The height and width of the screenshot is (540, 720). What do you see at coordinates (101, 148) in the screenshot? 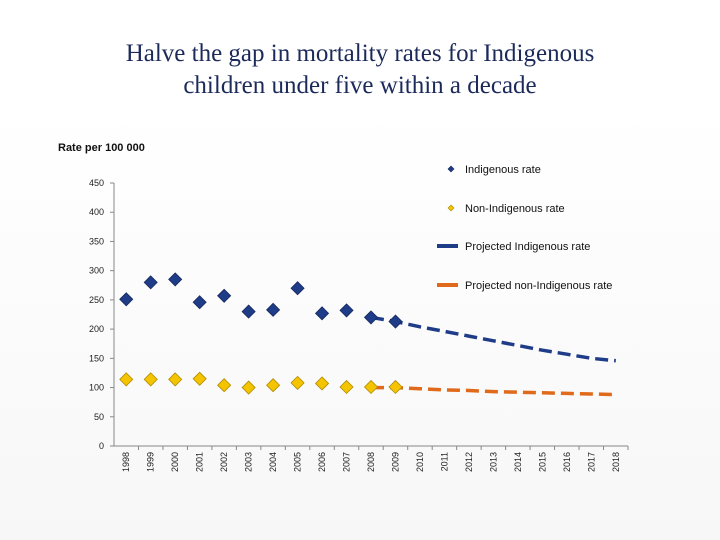
I see `y-axis-label: Rate per 100 000` at bounding box center [101, 148].